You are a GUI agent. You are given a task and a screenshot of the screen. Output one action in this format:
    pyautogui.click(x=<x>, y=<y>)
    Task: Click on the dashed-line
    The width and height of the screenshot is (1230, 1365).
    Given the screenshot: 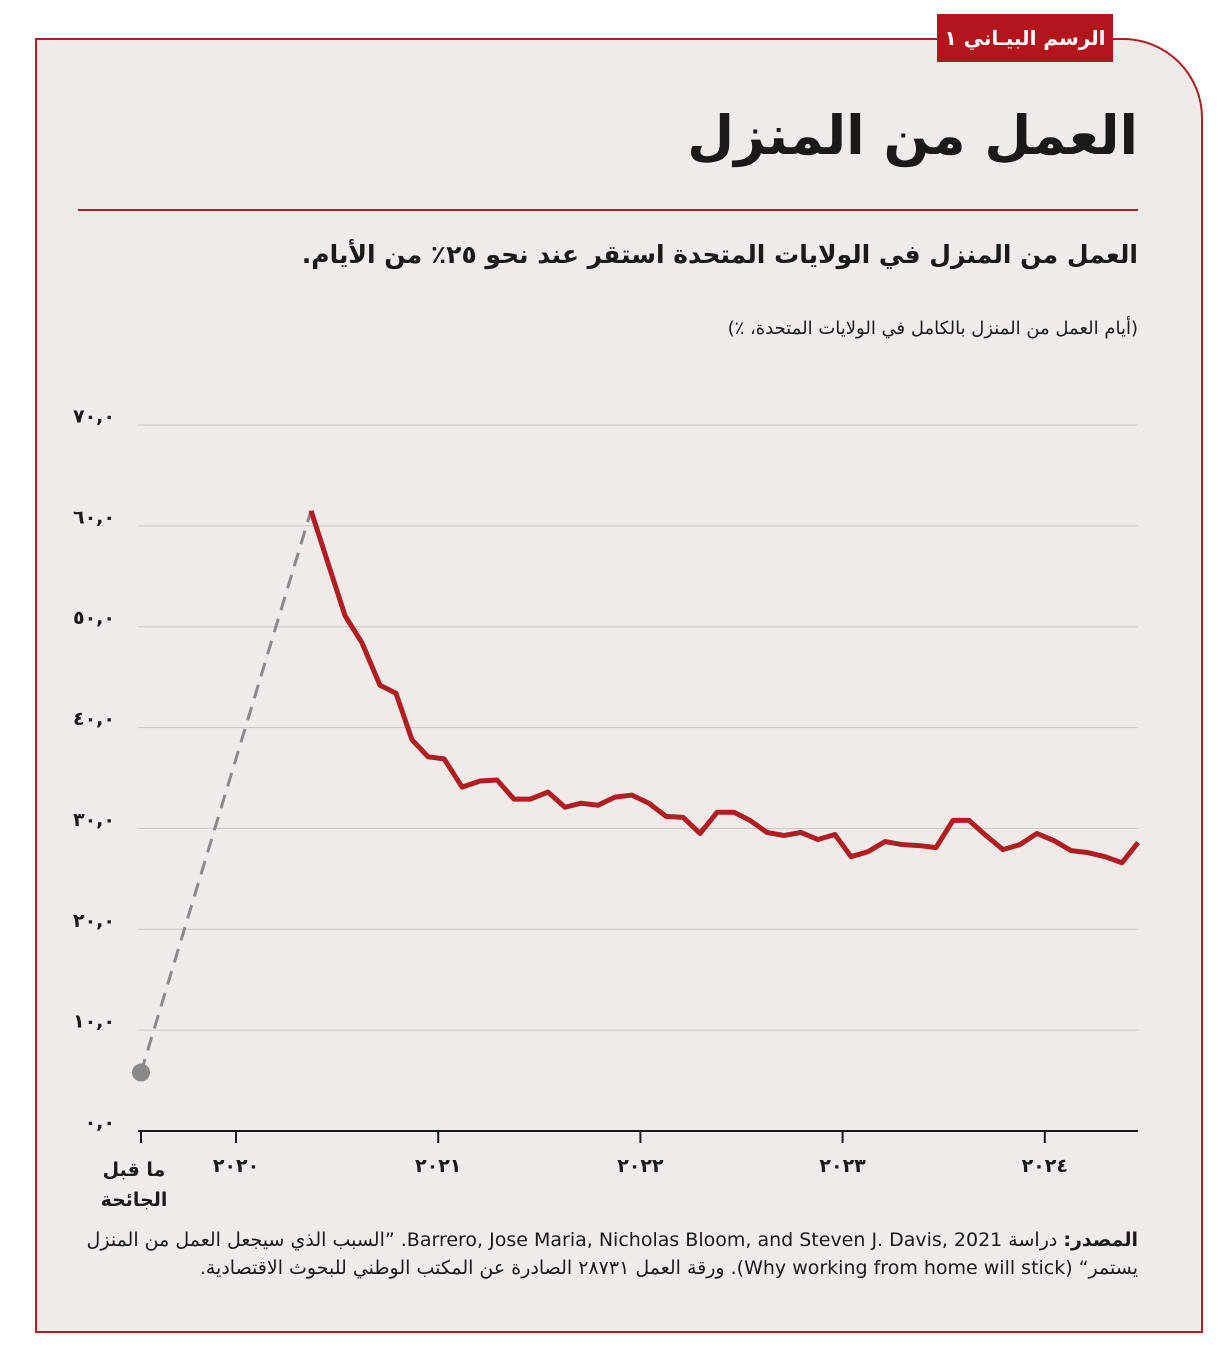 What is the action you would take?
    pyautogui.click(x=226, y=791)
    